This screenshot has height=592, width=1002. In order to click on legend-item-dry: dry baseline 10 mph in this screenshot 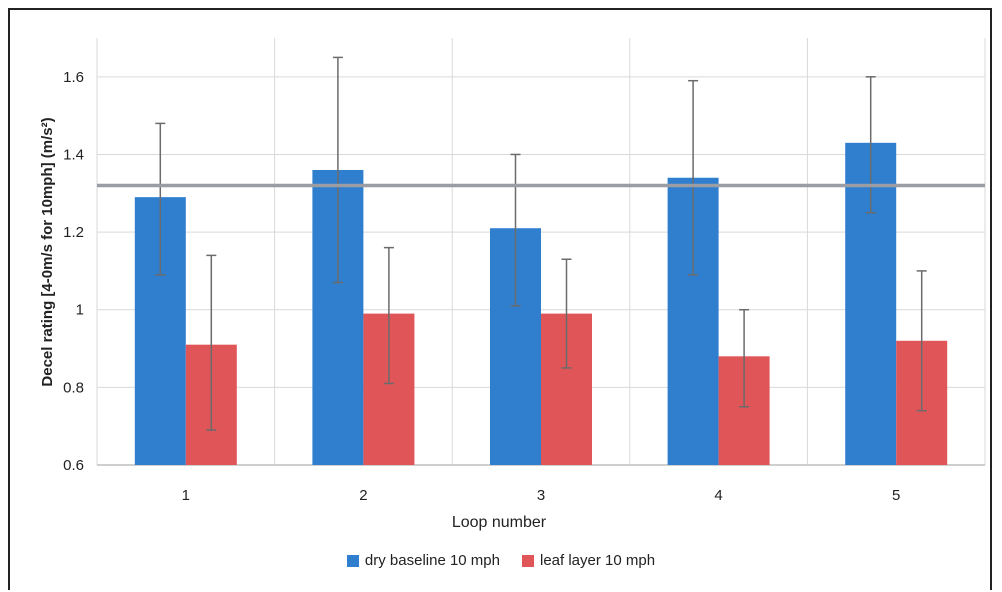, I will do `click(423, 560)`.